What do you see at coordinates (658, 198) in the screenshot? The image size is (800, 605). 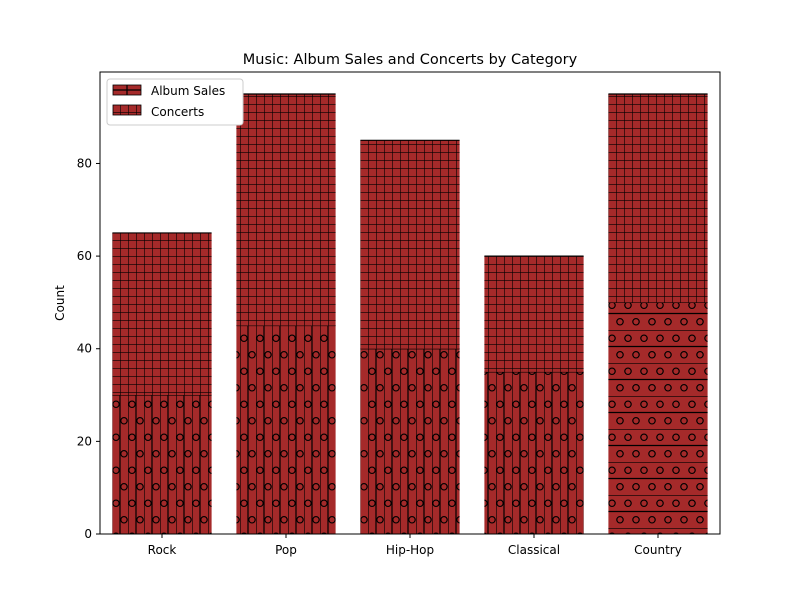 I see `bar-concerts-country-hatch` at bounding box center [658, 198].